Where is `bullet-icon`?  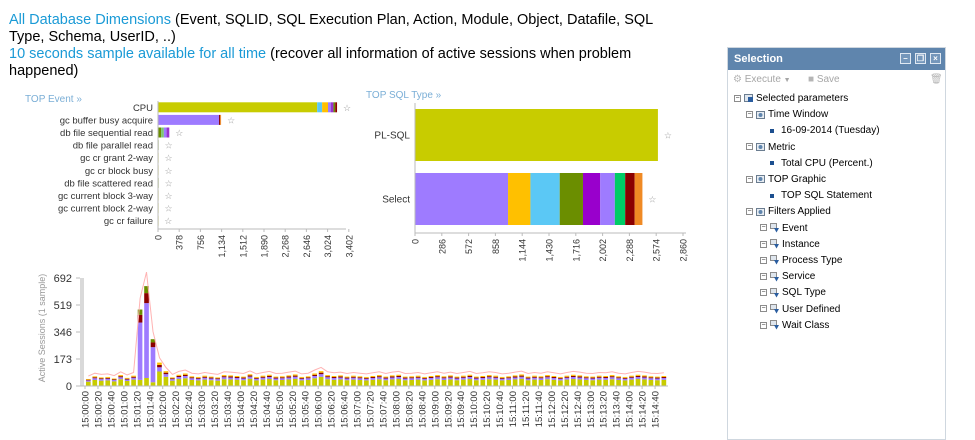
bullet-icon is located at coordinates (772, 163).